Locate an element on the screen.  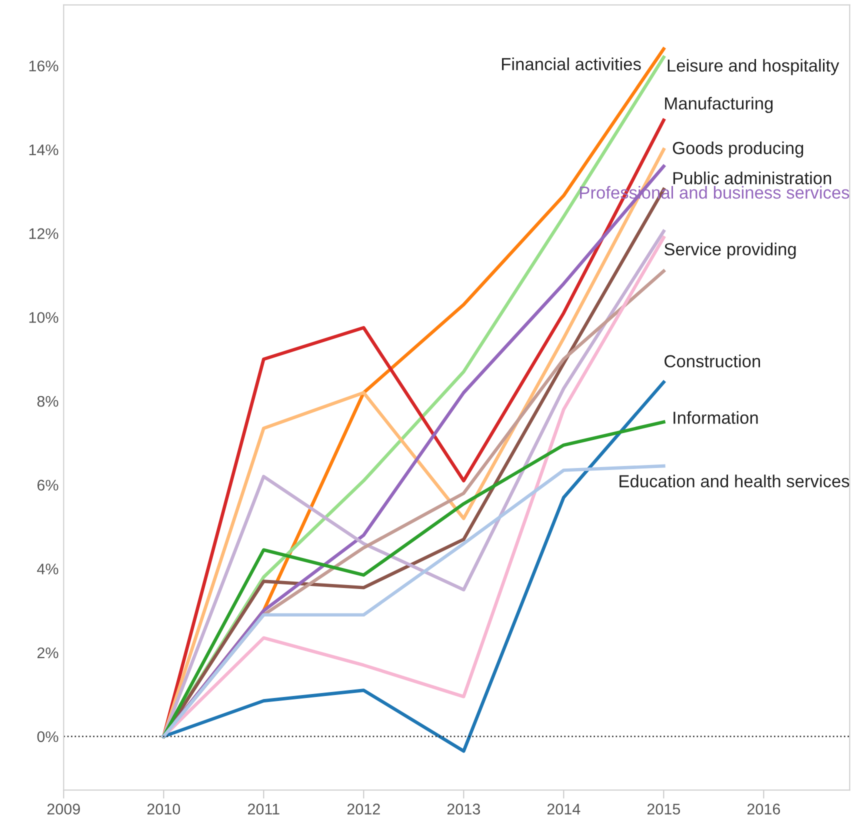
series-label: Education and health services is located at coordinates (735, 481).